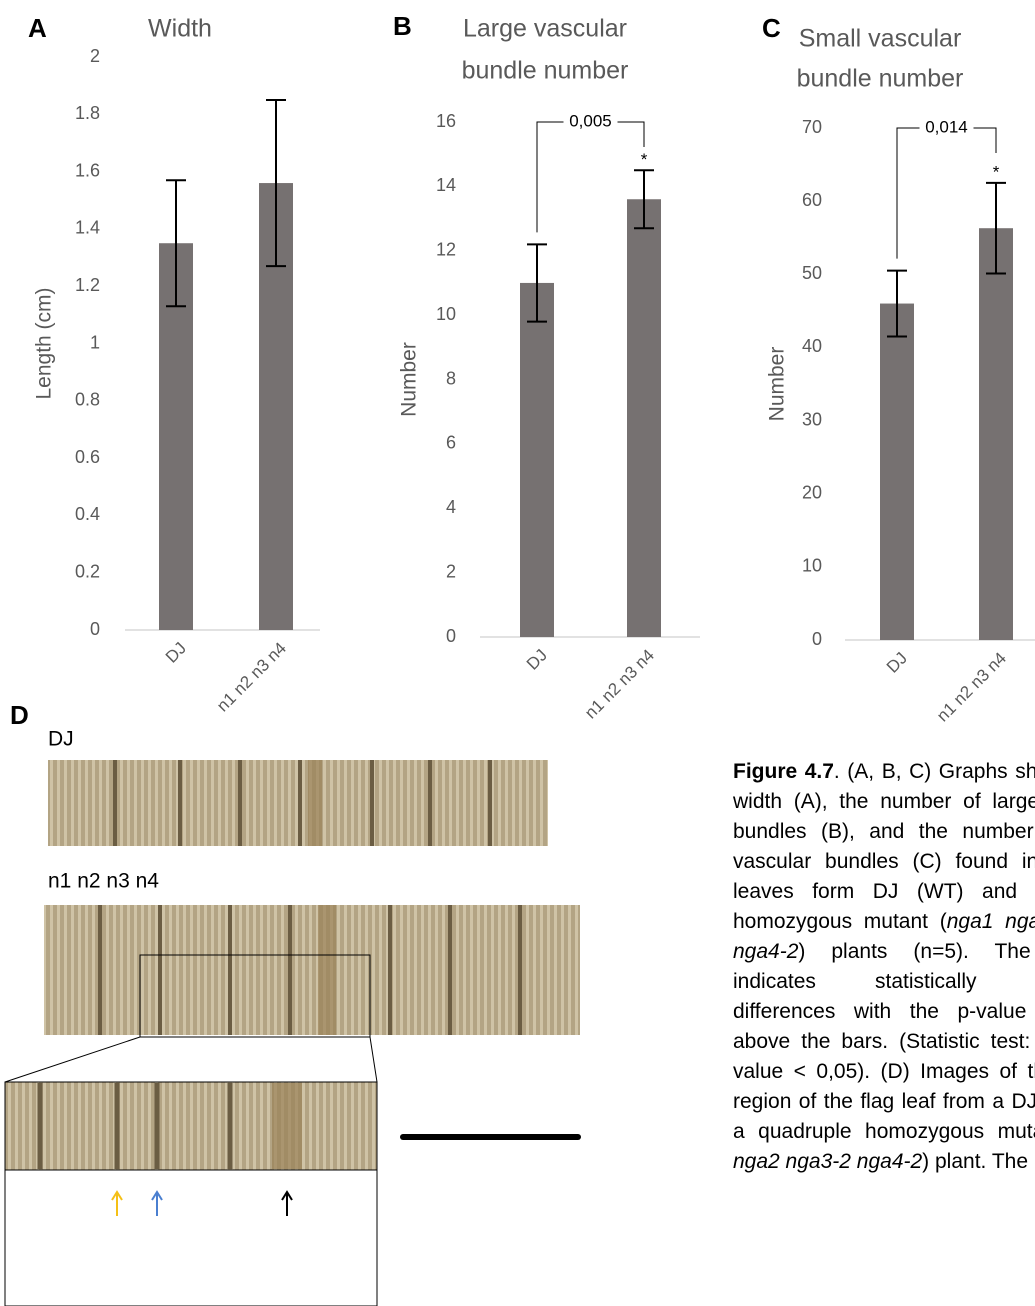 The image size is (1035, 1306). Describe the element at coordinates (87, 457) in the screenshot. I see `y-tick-label: 0.6` at that location.